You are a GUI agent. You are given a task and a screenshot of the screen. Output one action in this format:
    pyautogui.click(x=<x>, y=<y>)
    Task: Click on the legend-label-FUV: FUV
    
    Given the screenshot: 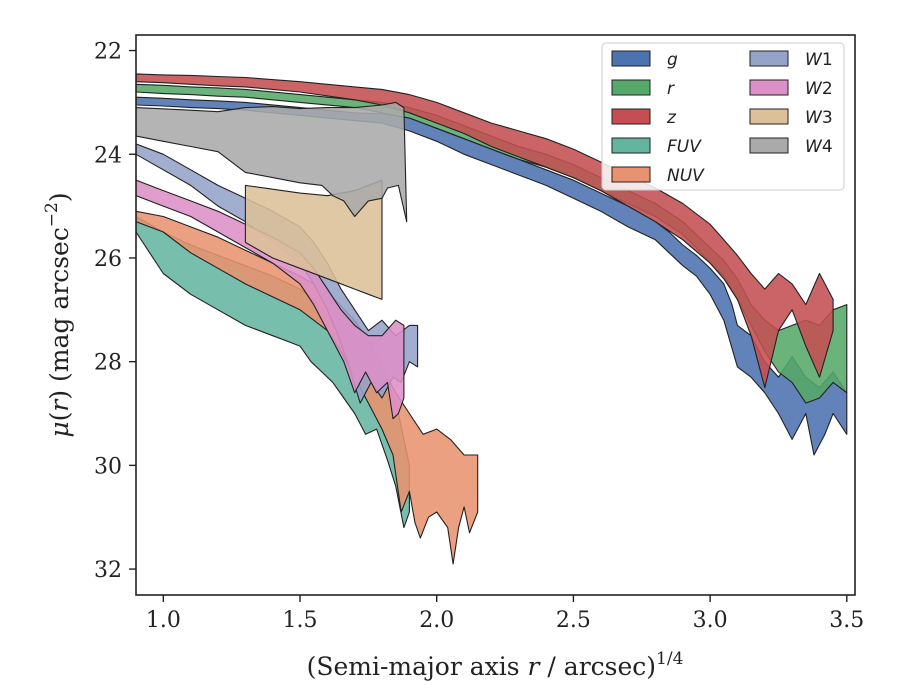 What is the action you would take?
    pyautogui.click(x=684, y=147)
    